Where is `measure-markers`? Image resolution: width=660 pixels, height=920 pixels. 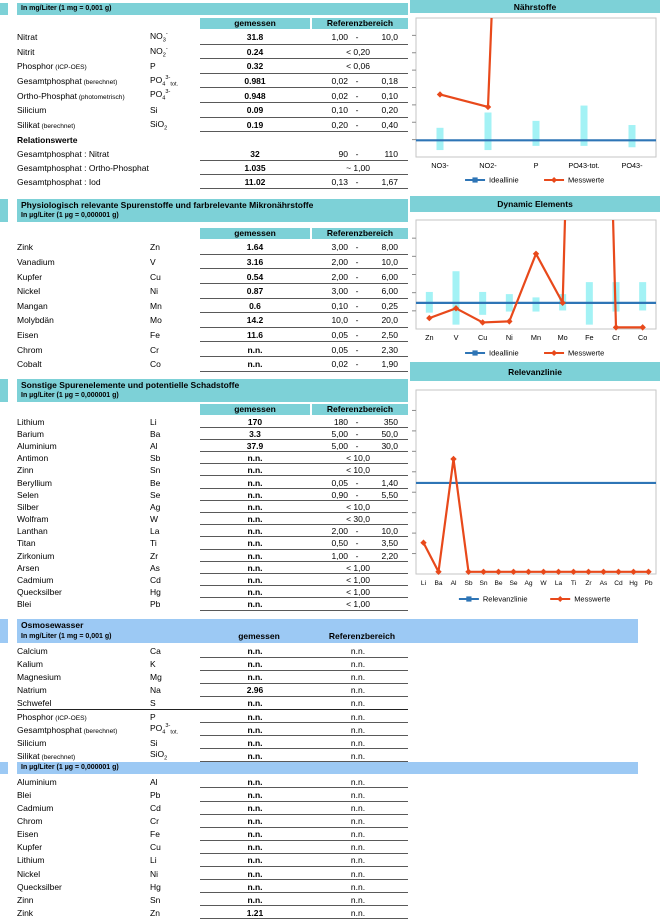 measure-markers is located at coordinates (536, 515).